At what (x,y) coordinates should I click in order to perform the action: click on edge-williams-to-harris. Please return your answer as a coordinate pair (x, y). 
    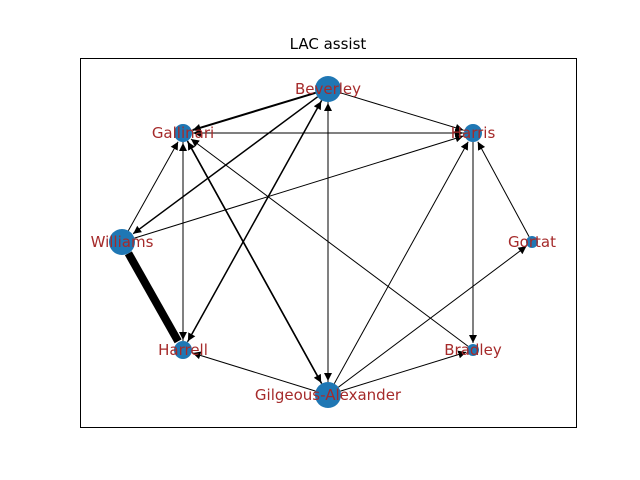
    Looking at the image, I should click on (299, 186).